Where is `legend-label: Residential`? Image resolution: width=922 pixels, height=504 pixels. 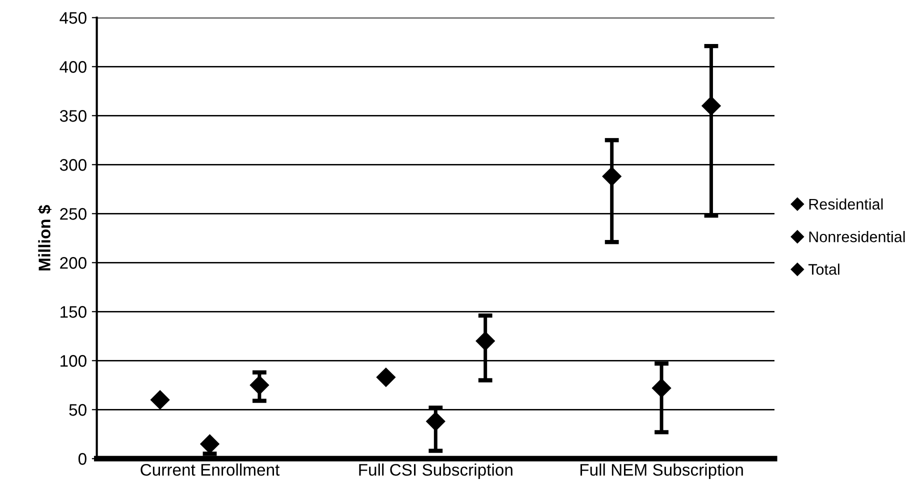 legend-label: Residential is located at coordinates (846, 204).